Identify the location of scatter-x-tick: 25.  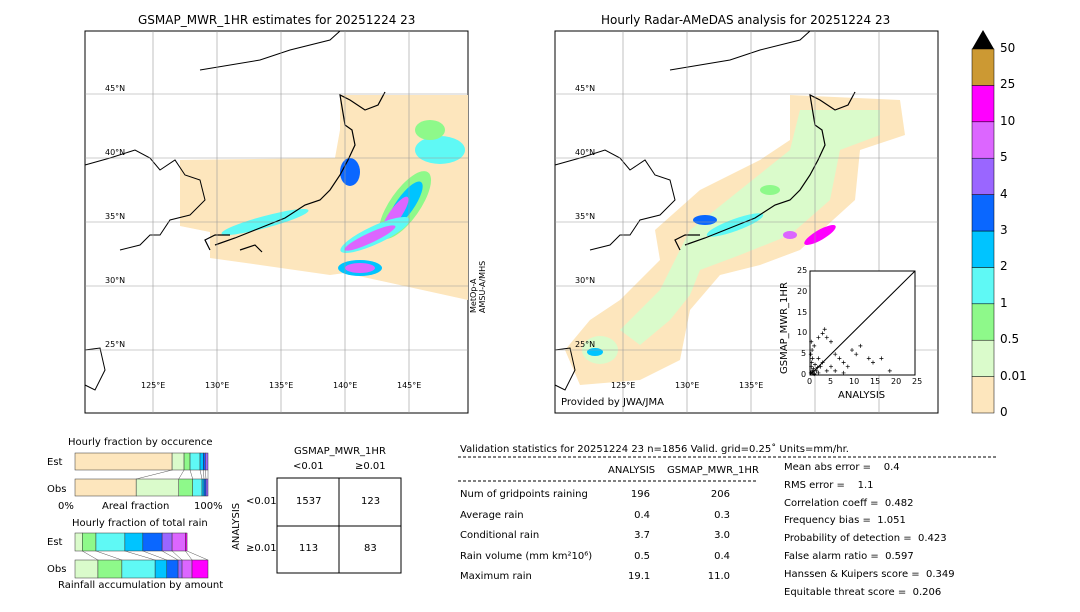
(917, 381).